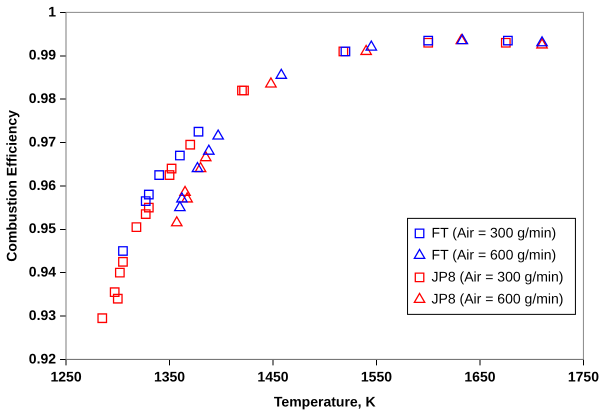 Image resolution: width=603 pixels, height=415 pixels. Describe the element at coordinates (42, 54) in the screenshot. I see `y-tick-label: 0.99` at that location.